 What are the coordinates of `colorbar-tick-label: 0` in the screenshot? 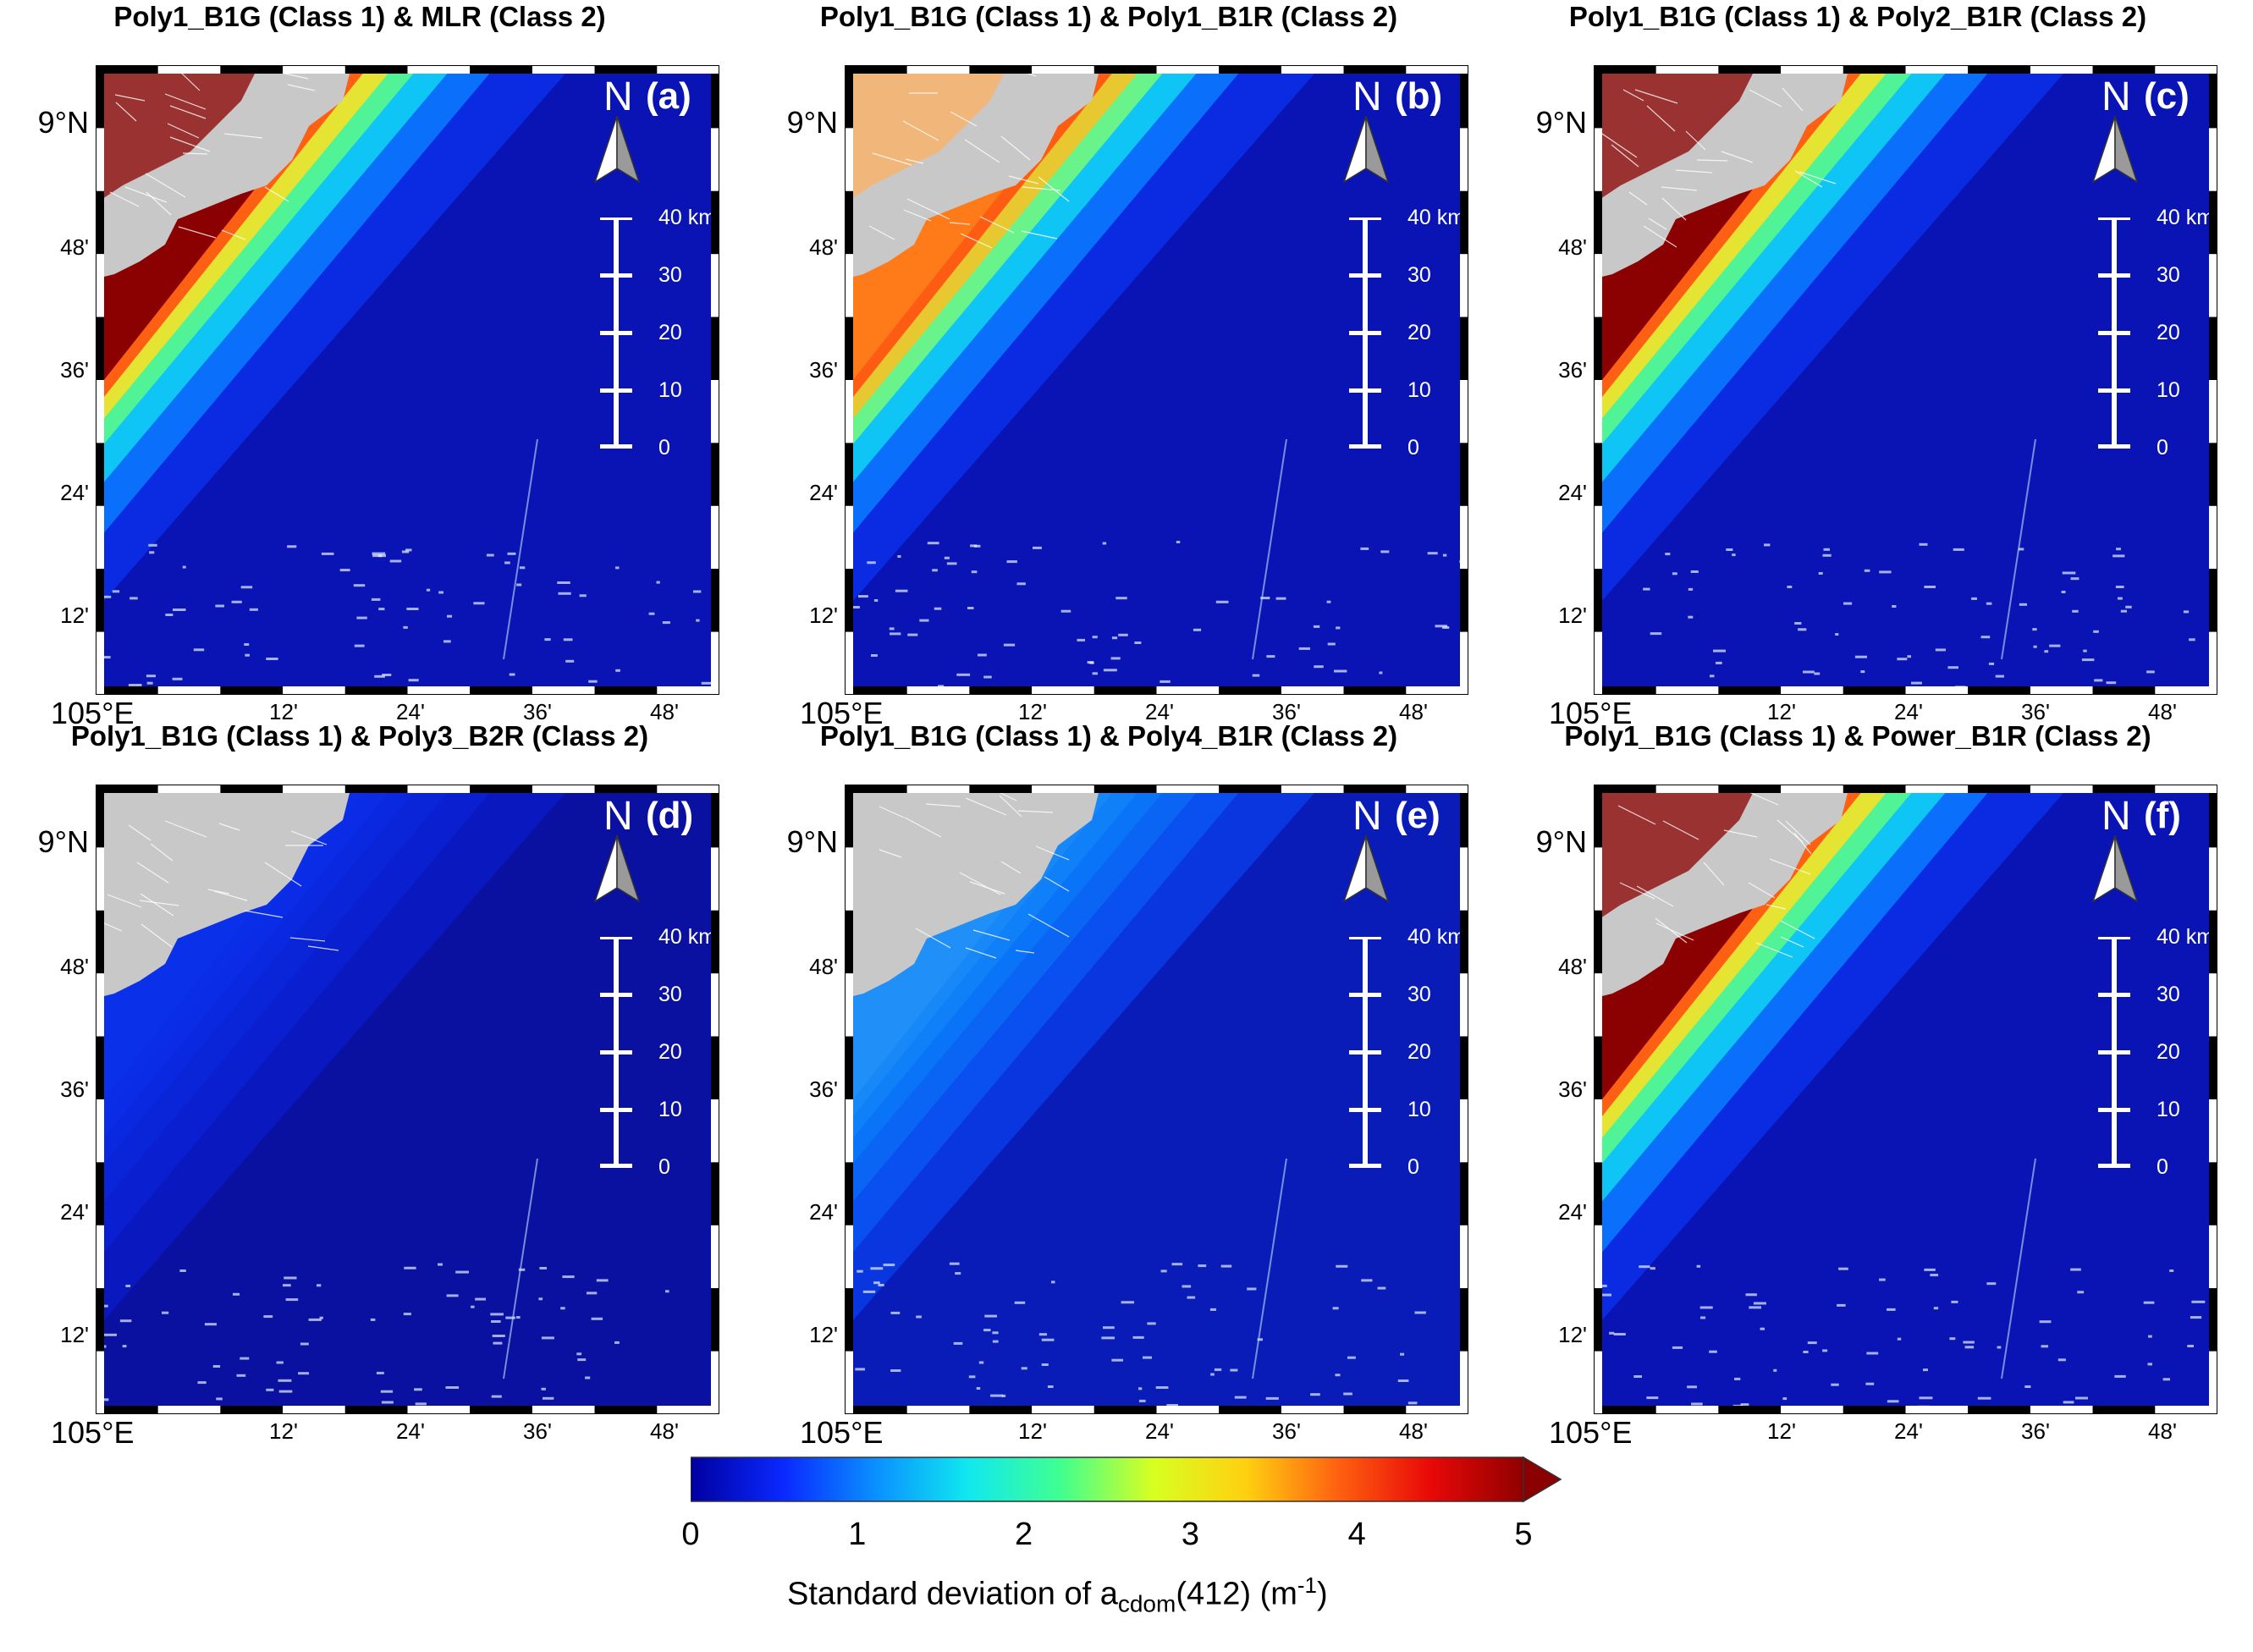 It's located at (690, 1534).